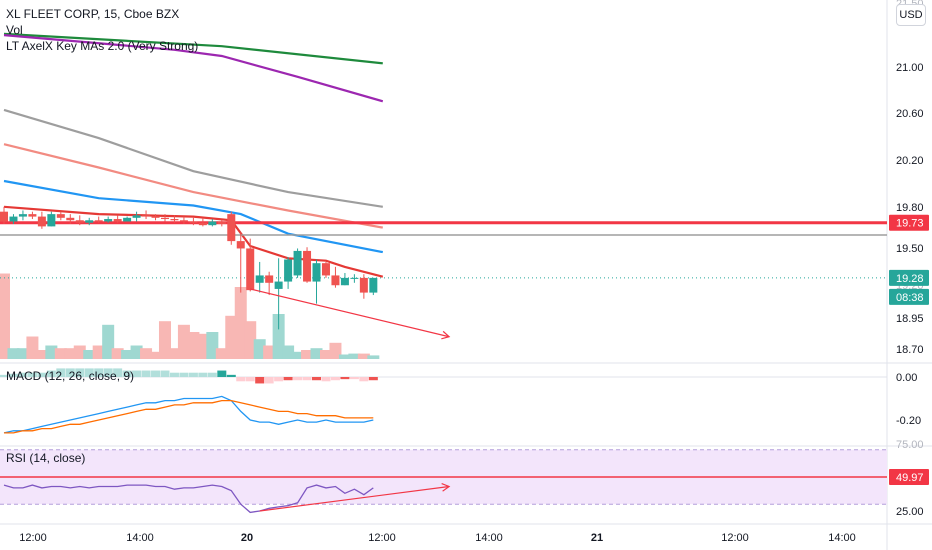 The image size is (932, 550). I want to click on price-tick-label: 20.20, so click(910, 161).